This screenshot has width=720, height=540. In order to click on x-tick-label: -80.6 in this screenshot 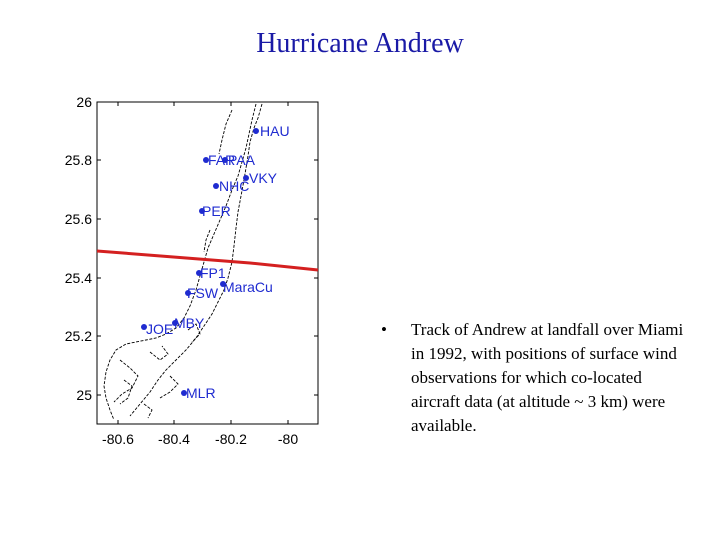, I will do `click(118, 439)`.